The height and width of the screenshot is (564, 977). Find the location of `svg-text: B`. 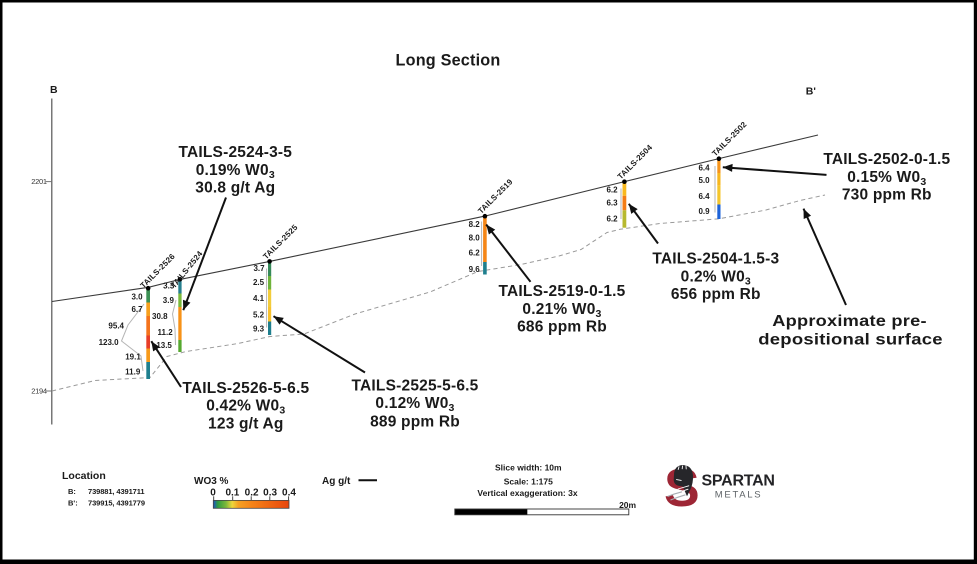

svg-text: B is located at coordinates (54, 90).